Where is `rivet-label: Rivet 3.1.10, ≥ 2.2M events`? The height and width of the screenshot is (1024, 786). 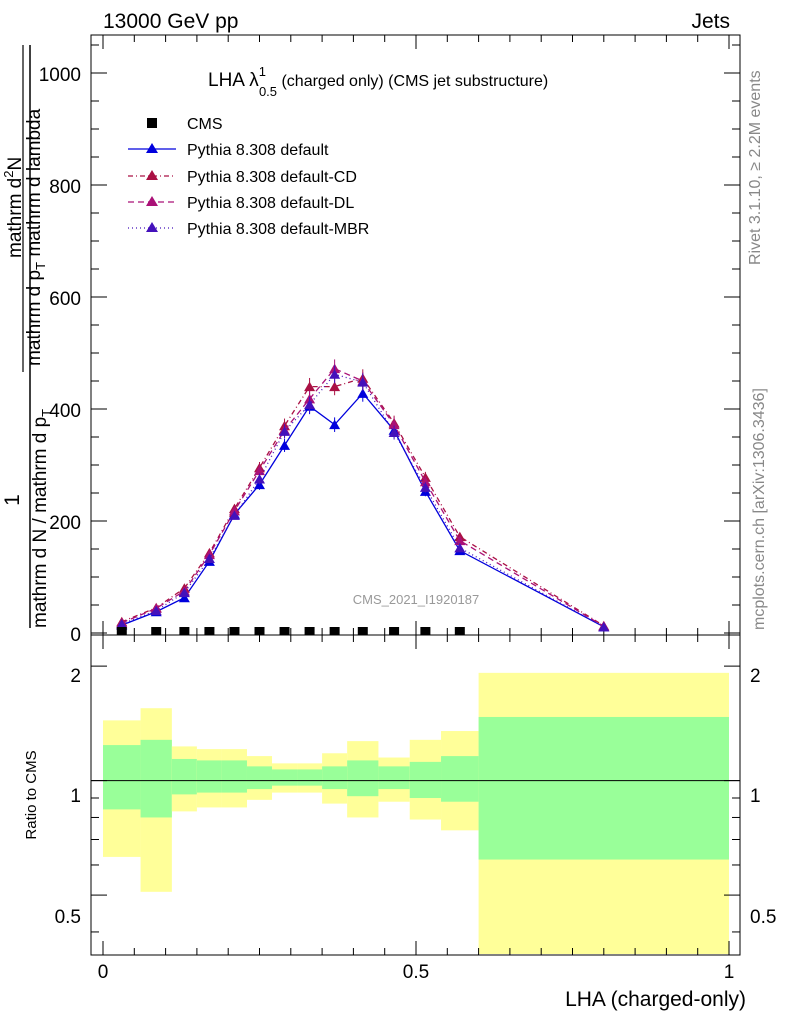
rivet-label: Rivet 3.1.10, ≥ 2.2M events is located at coordinates (755, 167).